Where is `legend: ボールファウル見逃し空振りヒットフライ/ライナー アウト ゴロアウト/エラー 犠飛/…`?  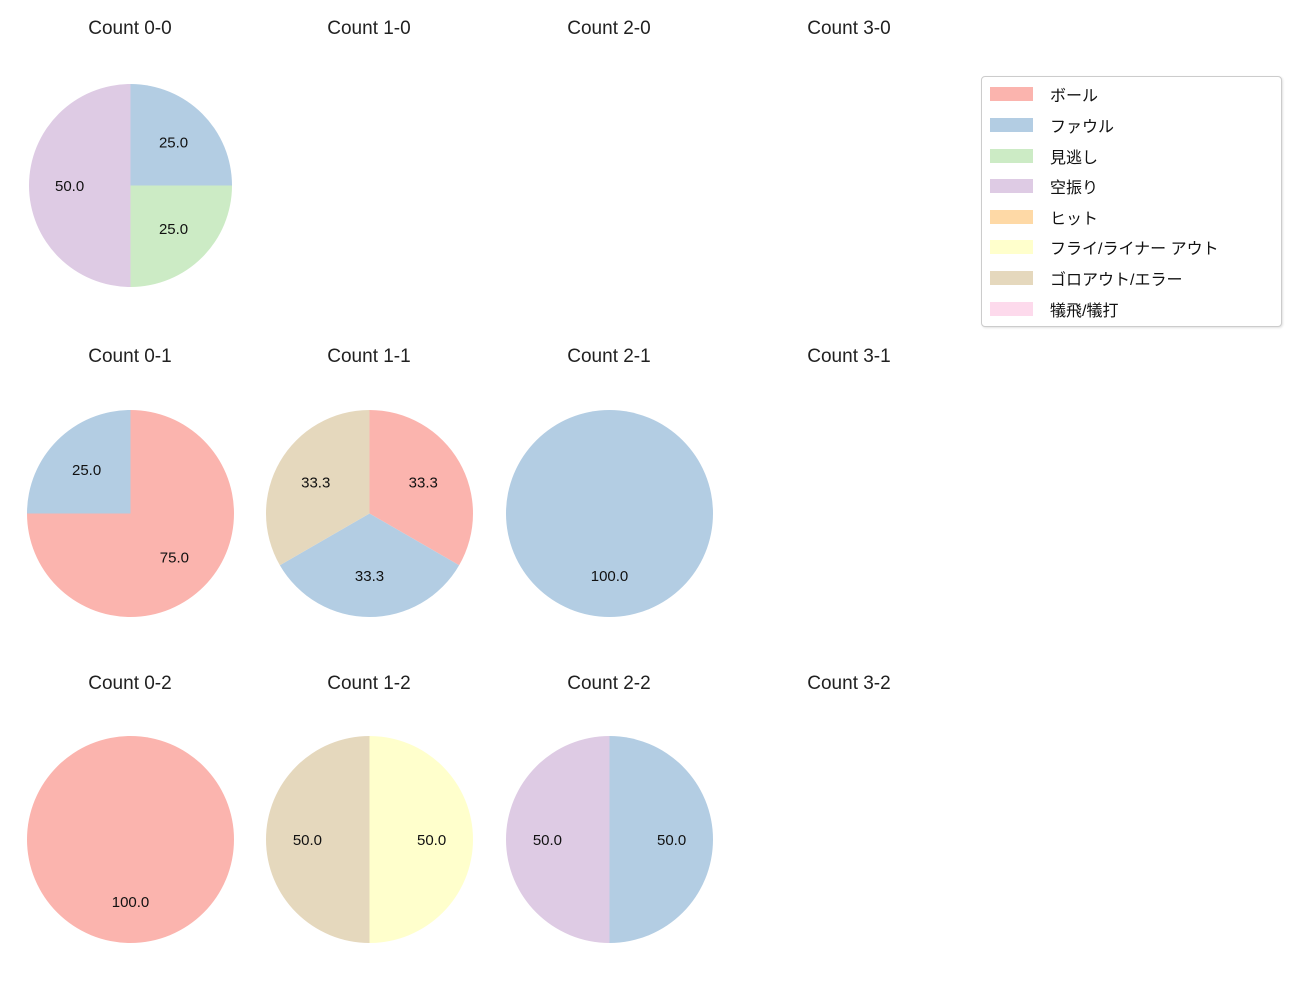
legend: ボールファウル見逃し空振りヒットフライ/ライナー アウト ゴロアウト/エラー 犠飛/… is located at coordinates (1131, 201).